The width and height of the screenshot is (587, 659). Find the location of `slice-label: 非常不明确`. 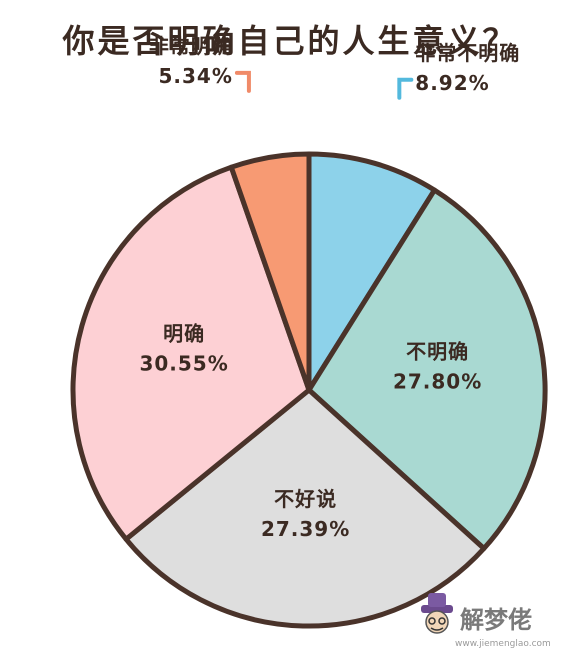

slice-label: 非常不明确 is located at coordinates (467, 53).